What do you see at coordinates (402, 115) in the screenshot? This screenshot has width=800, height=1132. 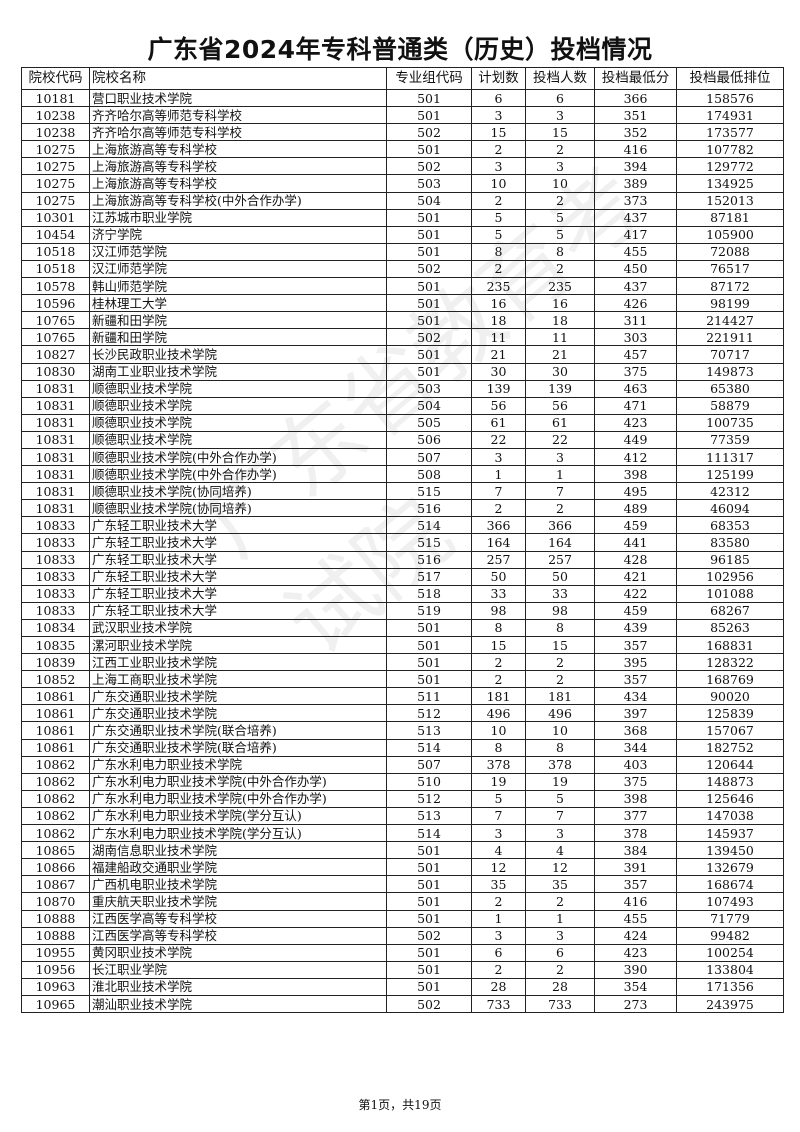 I see `table-row: 10238 齐齐哈尔高等师范专科学校 501 3 3 351 174931` at bounding box center [402, 115].